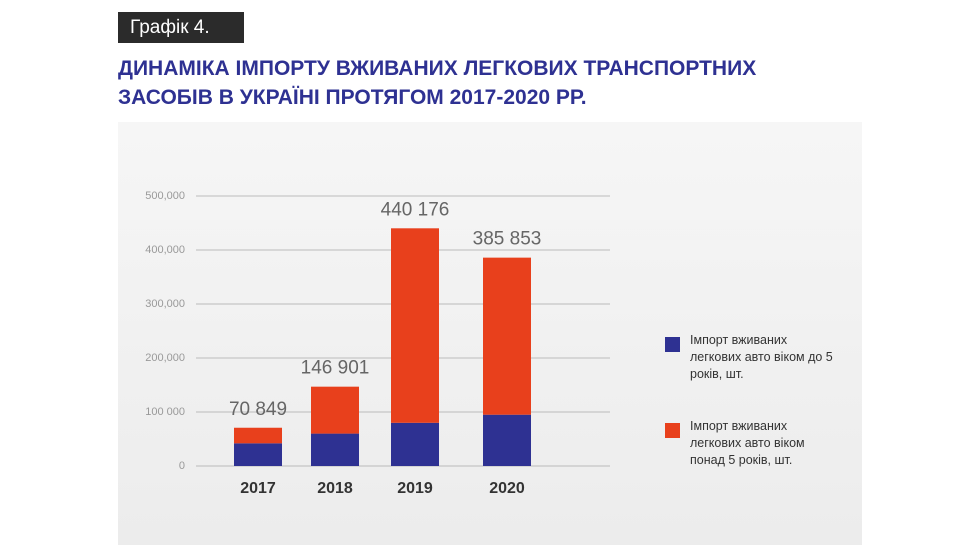 This screenshot has height=560, width=980. What do you see at coordinates (165, 412) in the screenshot?
I see `y-tick-label: 100 000` at bounding box center [165, 412].